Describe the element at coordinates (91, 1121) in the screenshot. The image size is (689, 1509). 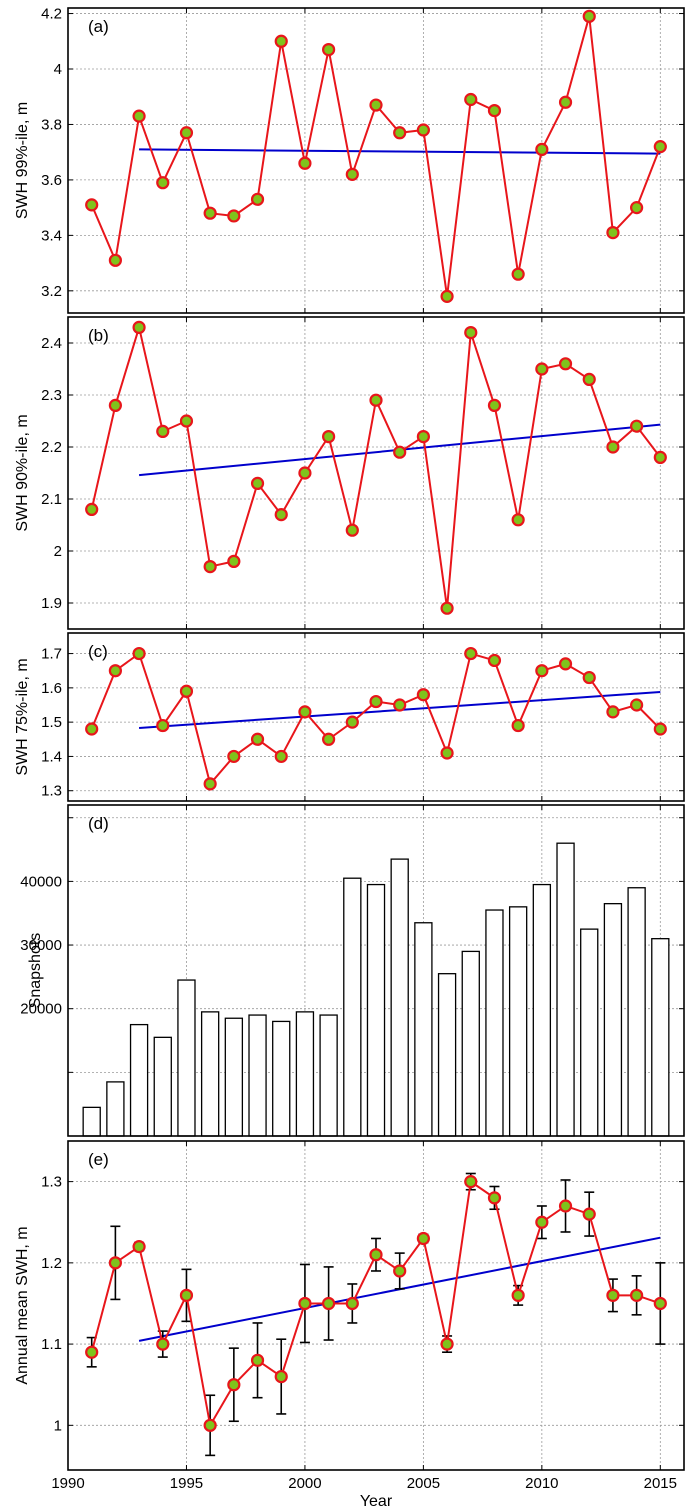
I see `bar-1991` at that location.